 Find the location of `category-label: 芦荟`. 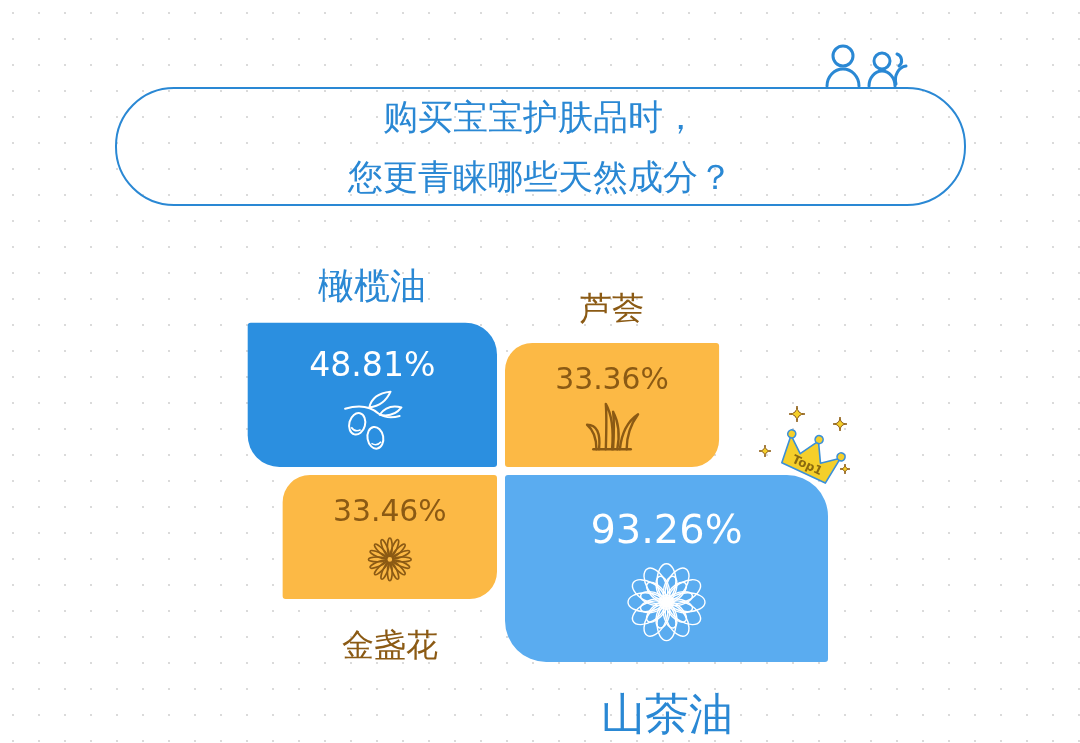

category-label: 芦荟 is located at coordinates (612, 308).